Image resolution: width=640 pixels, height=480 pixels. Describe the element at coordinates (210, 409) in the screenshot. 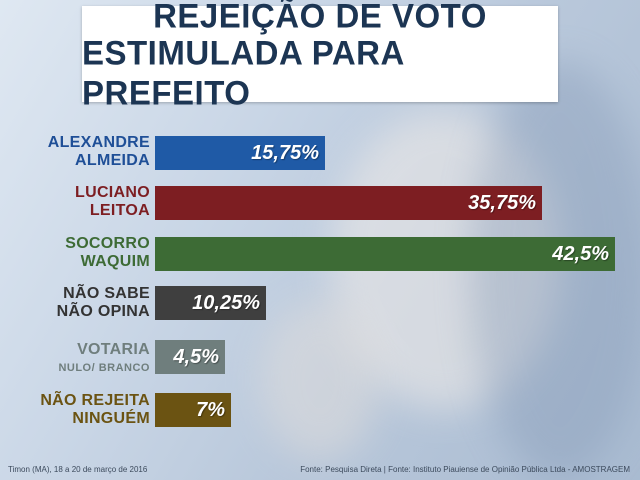

I see `data-label: 7%` at that location.